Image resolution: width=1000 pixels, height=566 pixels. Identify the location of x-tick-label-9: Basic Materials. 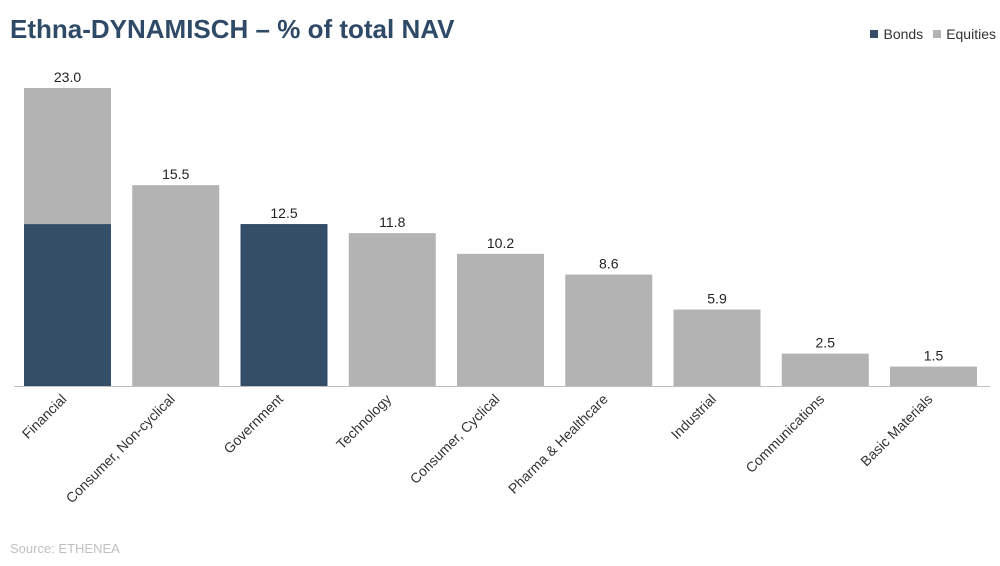
(896, 430).